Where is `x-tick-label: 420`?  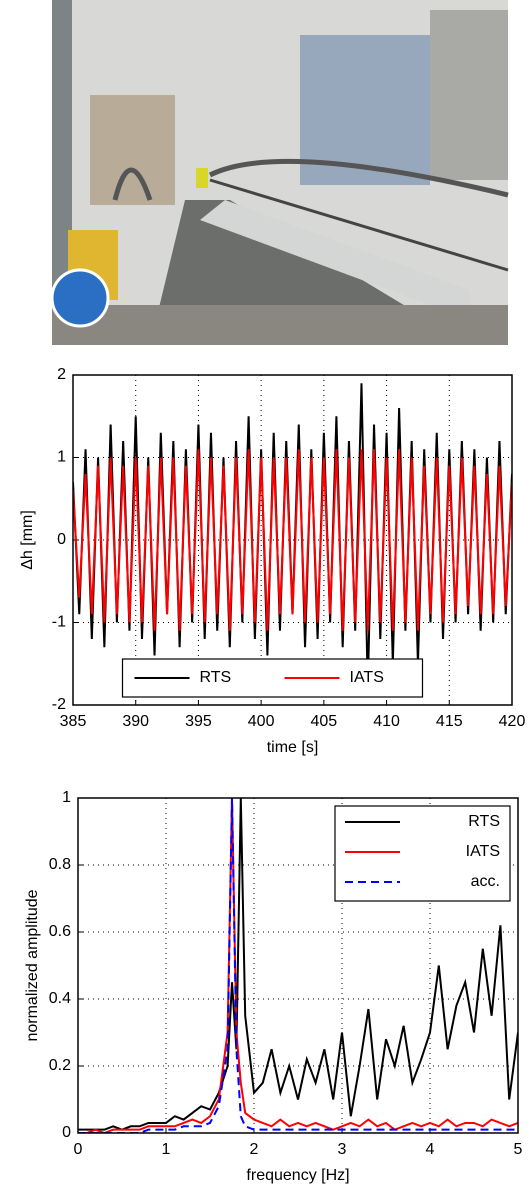
x-tick-label: 420 is located at coordinates (512, 721).